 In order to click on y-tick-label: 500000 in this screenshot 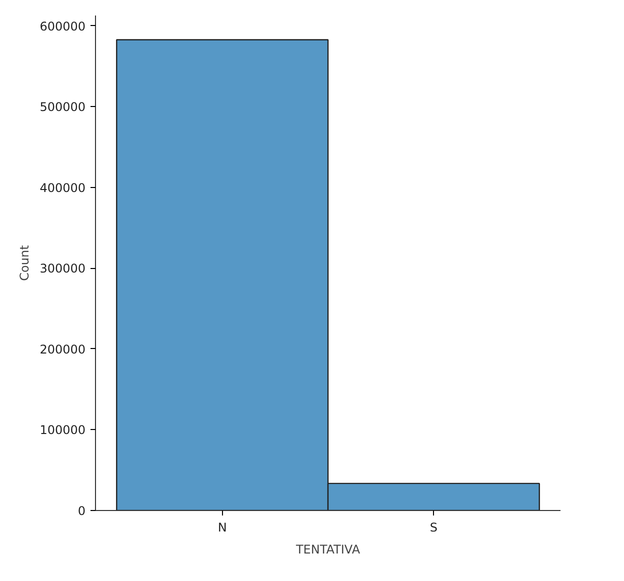, I will do `click(63, 107)`.